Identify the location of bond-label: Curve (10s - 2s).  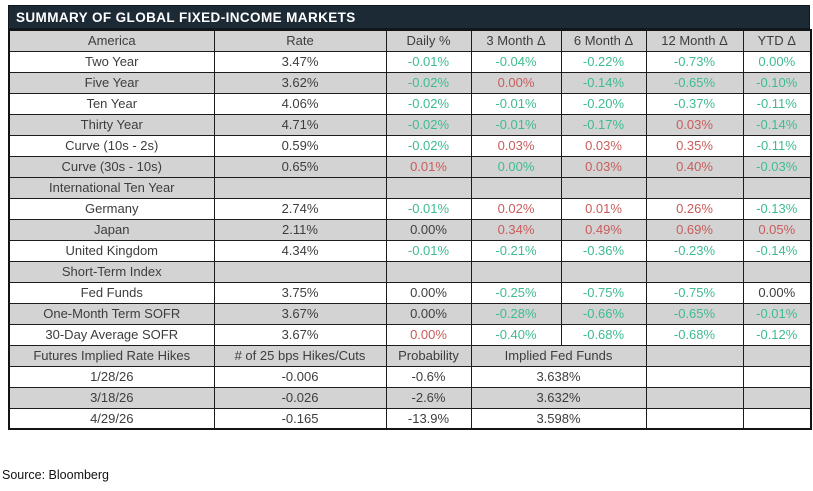
(111, 145).